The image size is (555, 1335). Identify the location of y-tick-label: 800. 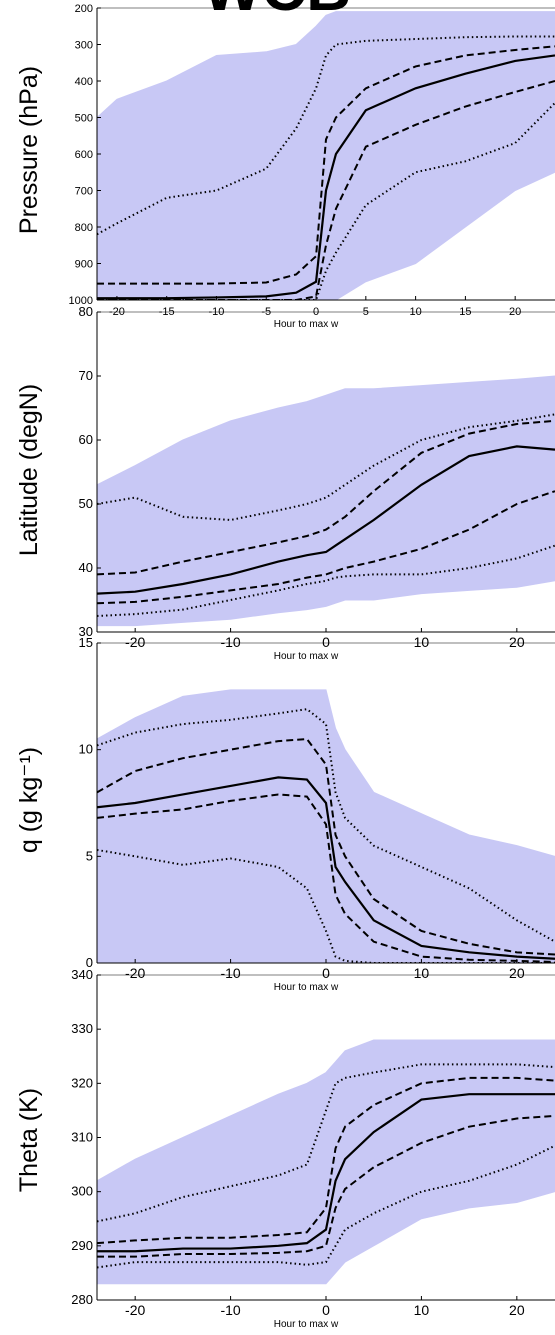
(84, 228).